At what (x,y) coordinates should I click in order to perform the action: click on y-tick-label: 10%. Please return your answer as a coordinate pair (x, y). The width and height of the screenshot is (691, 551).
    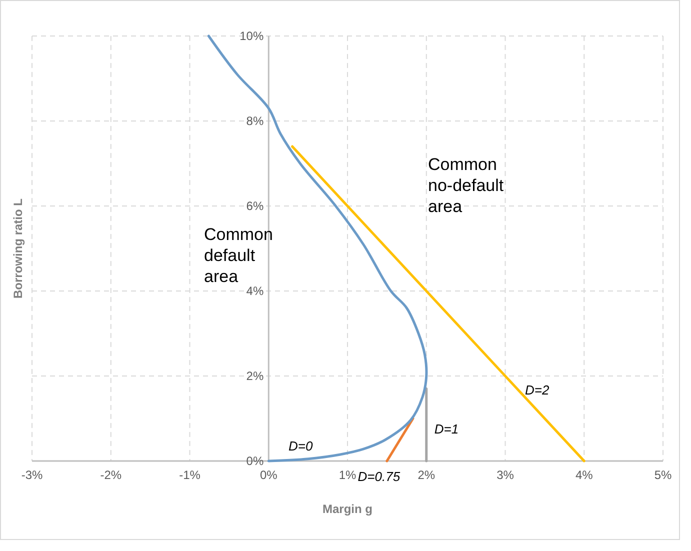
    Looking at the image, I should click on (252, 36).